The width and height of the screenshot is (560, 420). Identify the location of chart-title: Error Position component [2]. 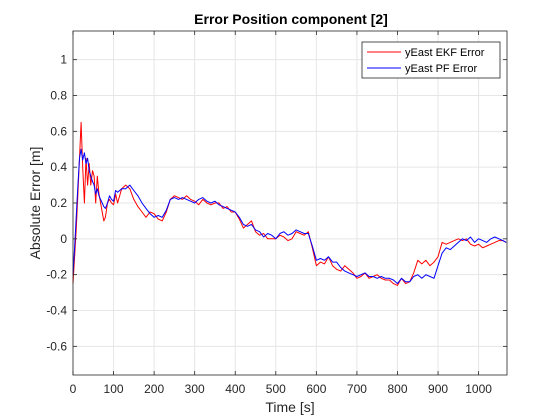
(291, 19).